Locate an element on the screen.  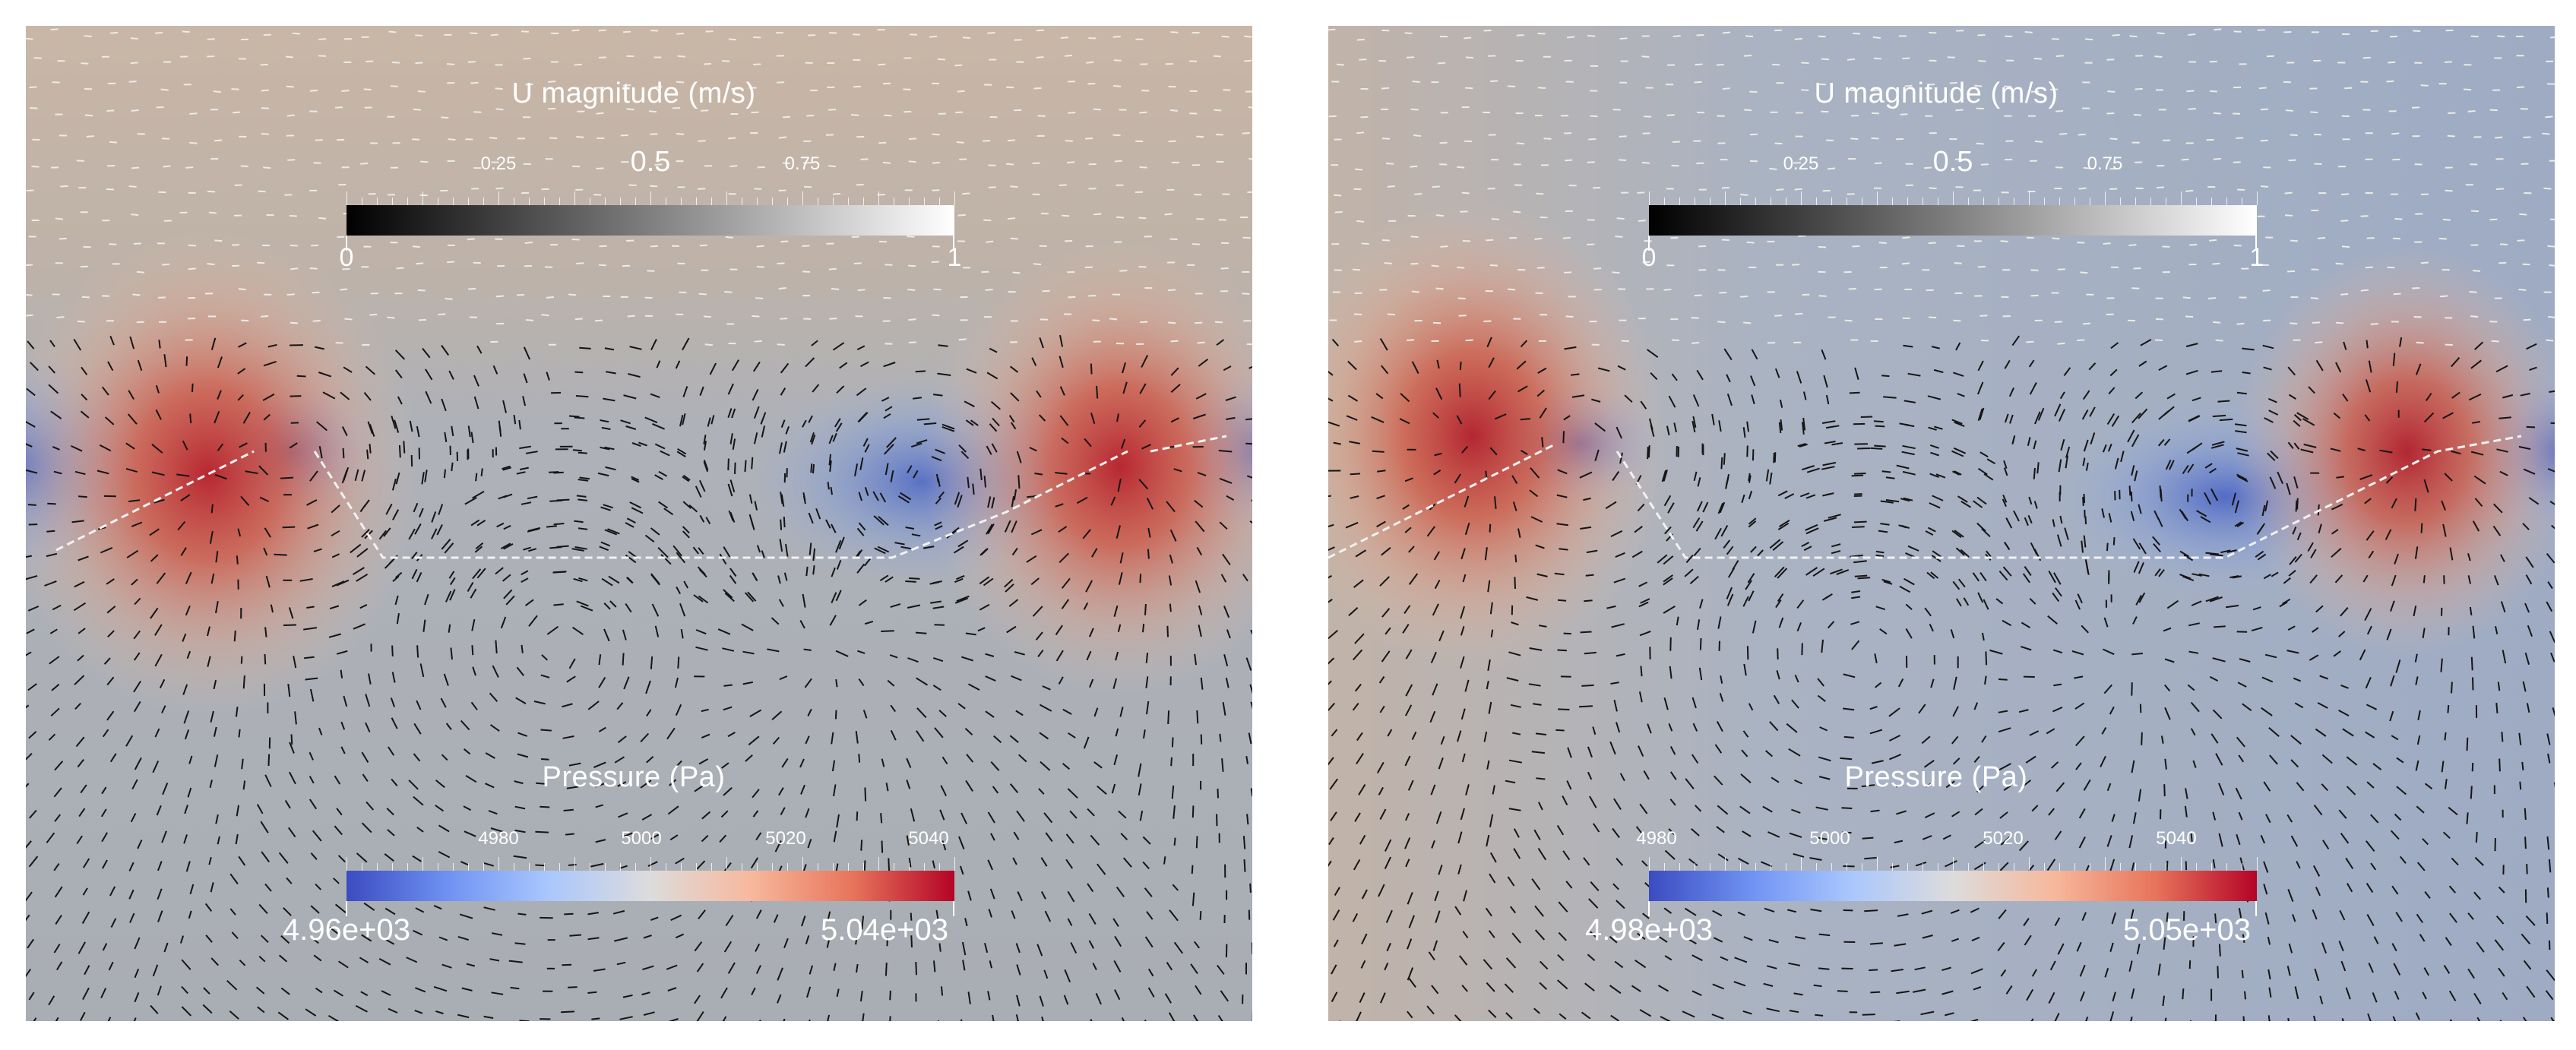
pressure-tick-label: 5040 is located at coordinates (2176, 838).